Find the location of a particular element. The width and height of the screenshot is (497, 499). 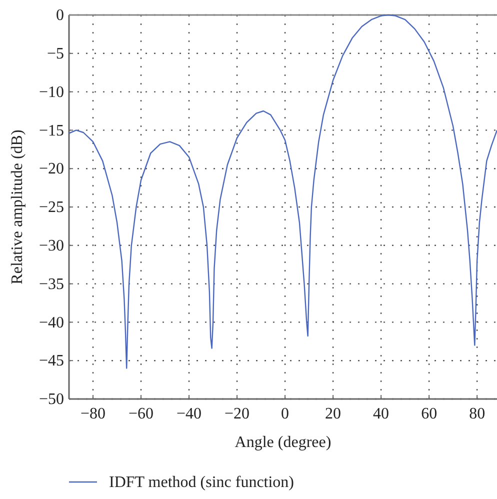

y-tick-label: −50 is located at coordinates (51, 399).